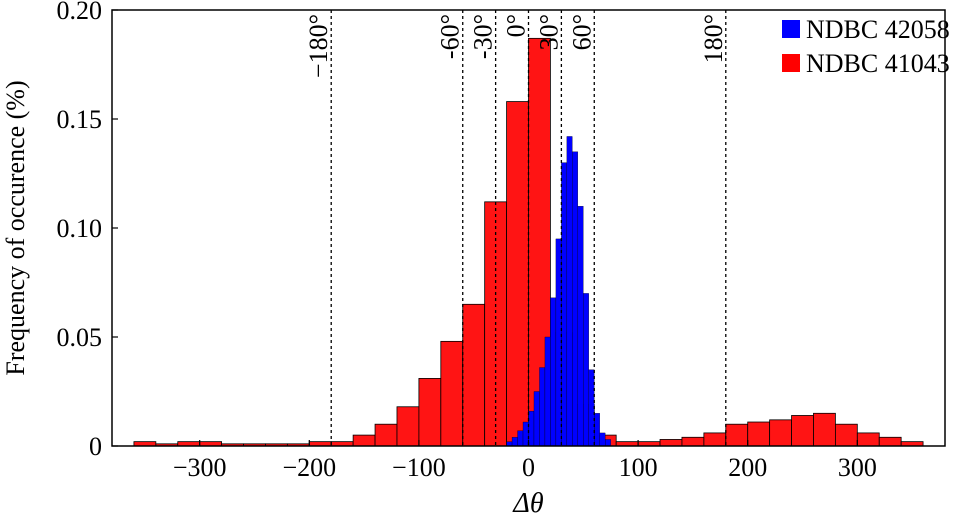 Image resolution: width=968 pixels, height=521 pixels. What do you see at coordinates (80, 337) in the screenshot?
I see `y-tick-label: 0.05` at bounding box center [80, 337].